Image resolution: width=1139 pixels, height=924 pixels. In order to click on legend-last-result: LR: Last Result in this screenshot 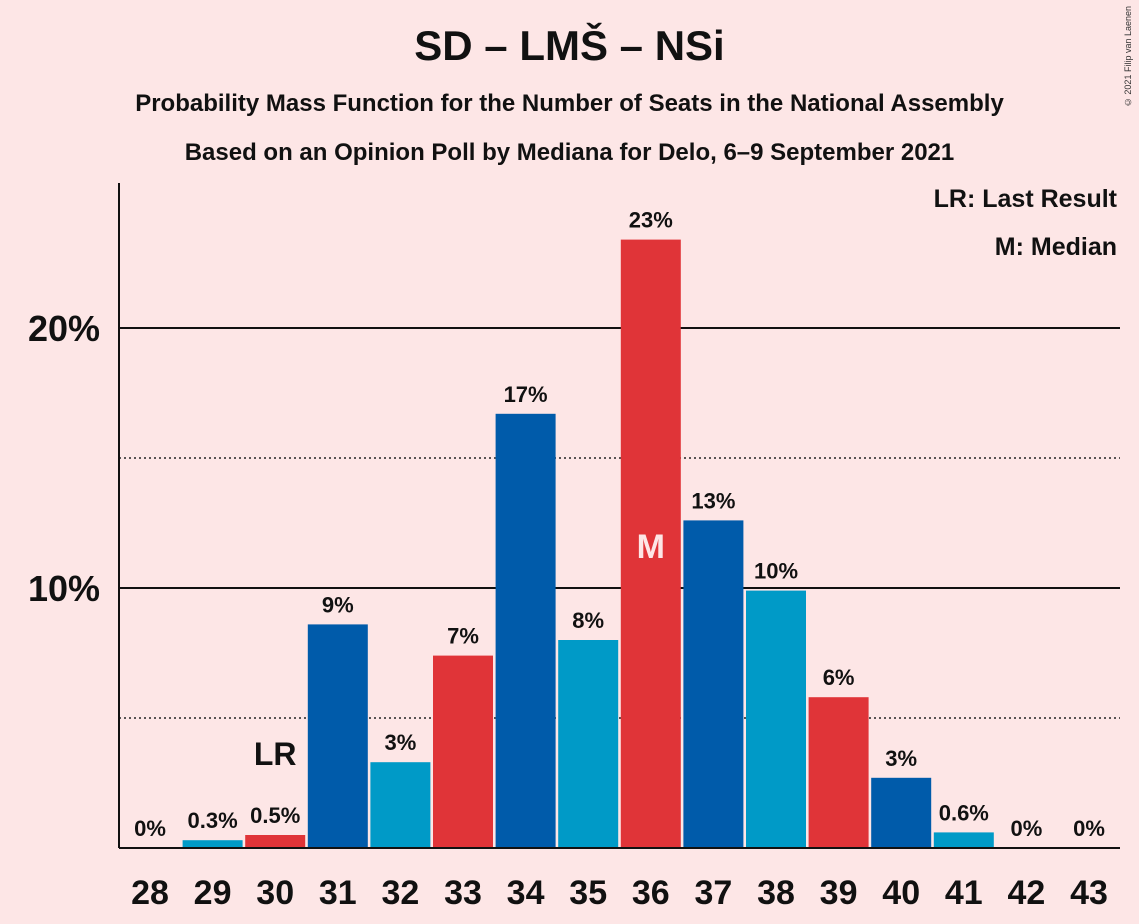, I will do `click(1025, 199)`.